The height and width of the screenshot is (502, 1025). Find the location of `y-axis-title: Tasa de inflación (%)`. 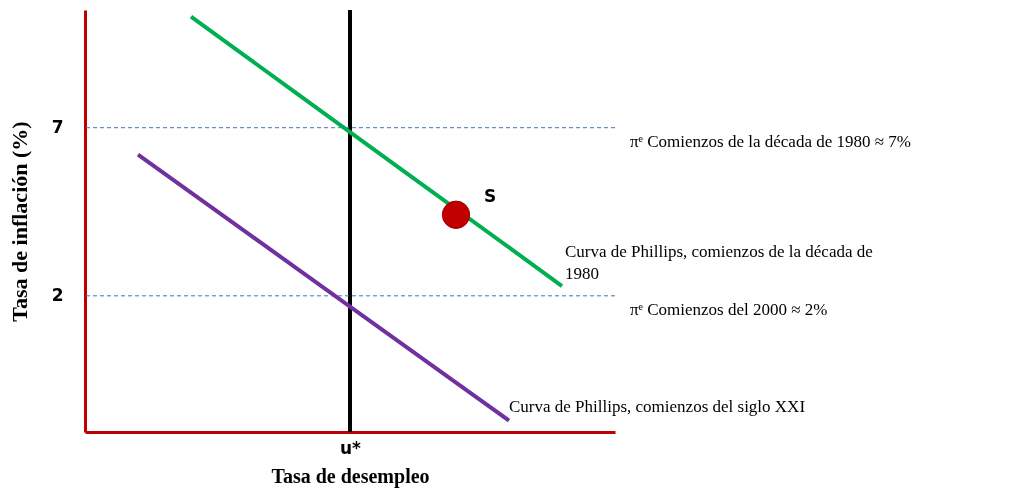

y-axis-title: Tasa de inflación (%) is located at coordinates (19, 221).